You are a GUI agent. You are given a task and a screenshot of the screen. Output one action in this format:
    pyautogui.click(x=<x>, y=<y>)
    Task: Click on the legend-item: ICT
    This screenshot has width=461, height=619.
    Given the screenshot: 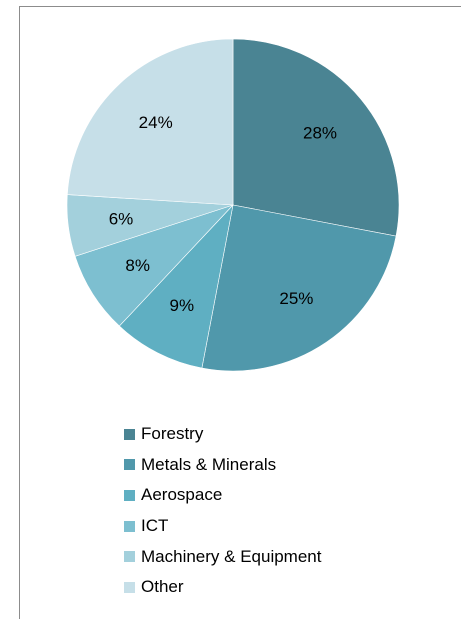 What is the action you would take?
    pyautogui.click(x=222, y=526)
    